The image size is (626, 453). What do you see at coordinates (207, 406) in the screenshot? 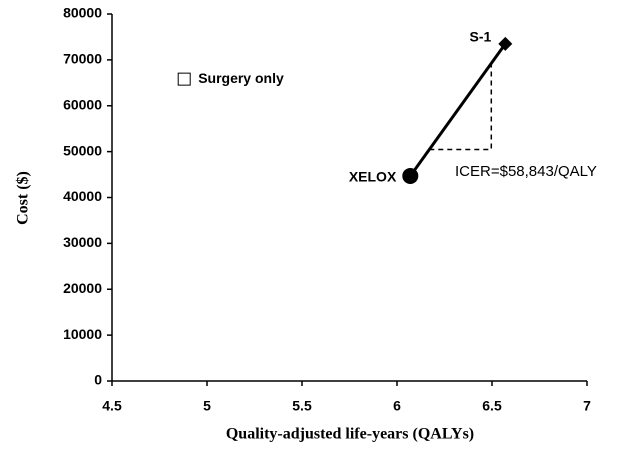
I see `x-tick-label: 5` at bounding box center [207, 406].